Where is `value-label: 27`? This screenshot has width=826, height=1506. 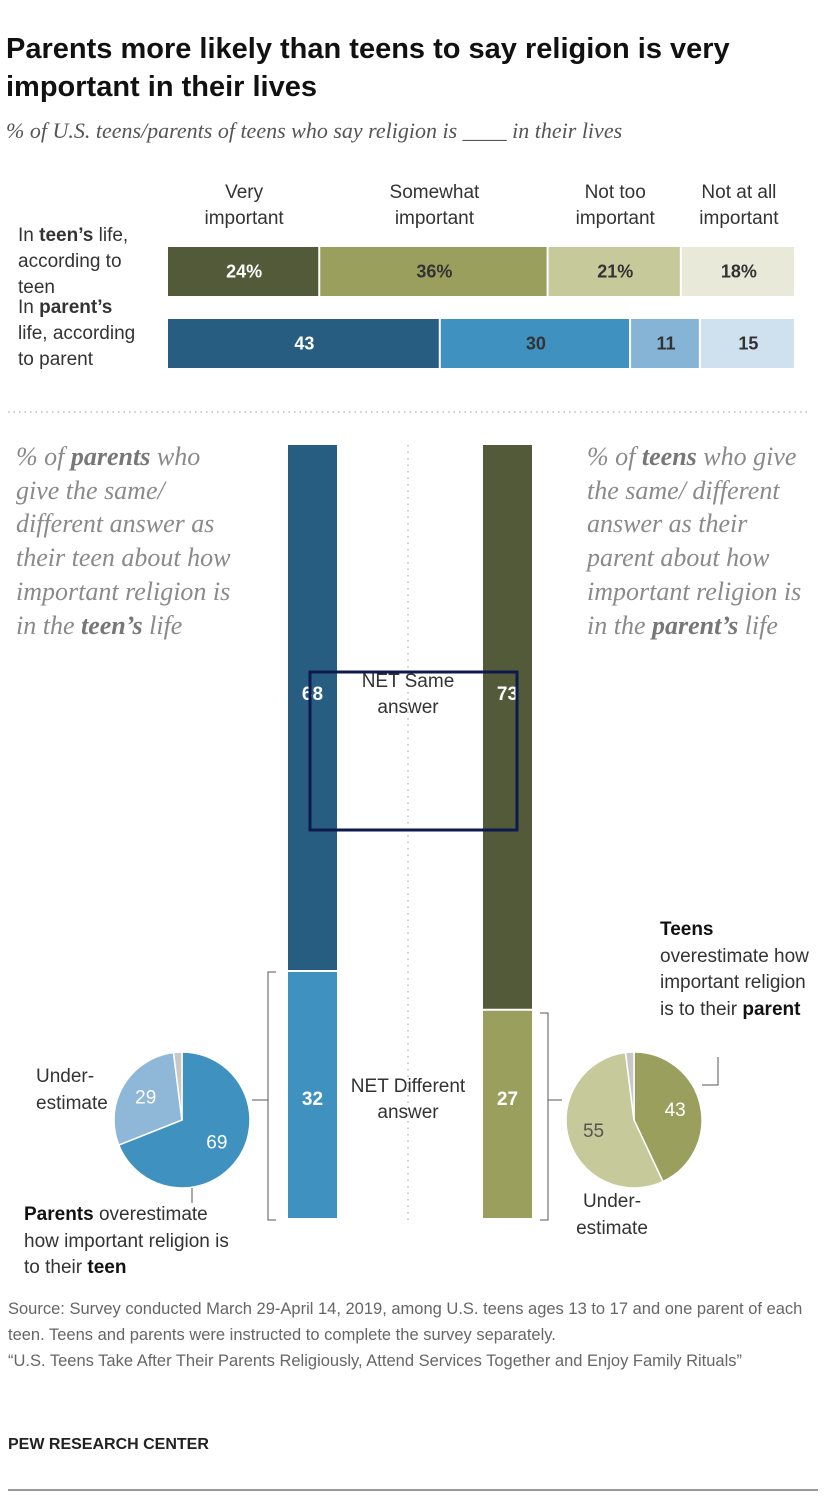
value-label: 27 is located at coordinates (507, 1099).